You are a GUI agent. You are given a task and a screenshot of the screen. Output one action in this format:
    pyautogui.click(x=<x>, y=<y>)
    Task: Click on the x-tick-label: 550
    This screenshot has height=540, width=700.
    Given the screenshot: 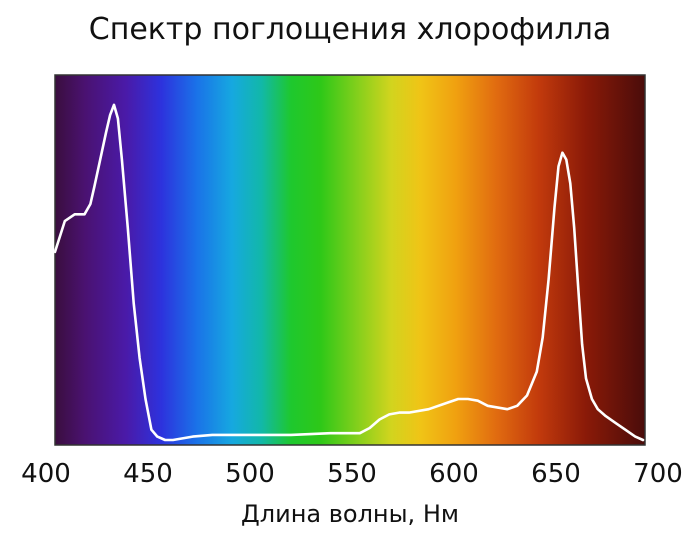 What is the action you would take?
    pyautogui.click(x=352, y=474)
    